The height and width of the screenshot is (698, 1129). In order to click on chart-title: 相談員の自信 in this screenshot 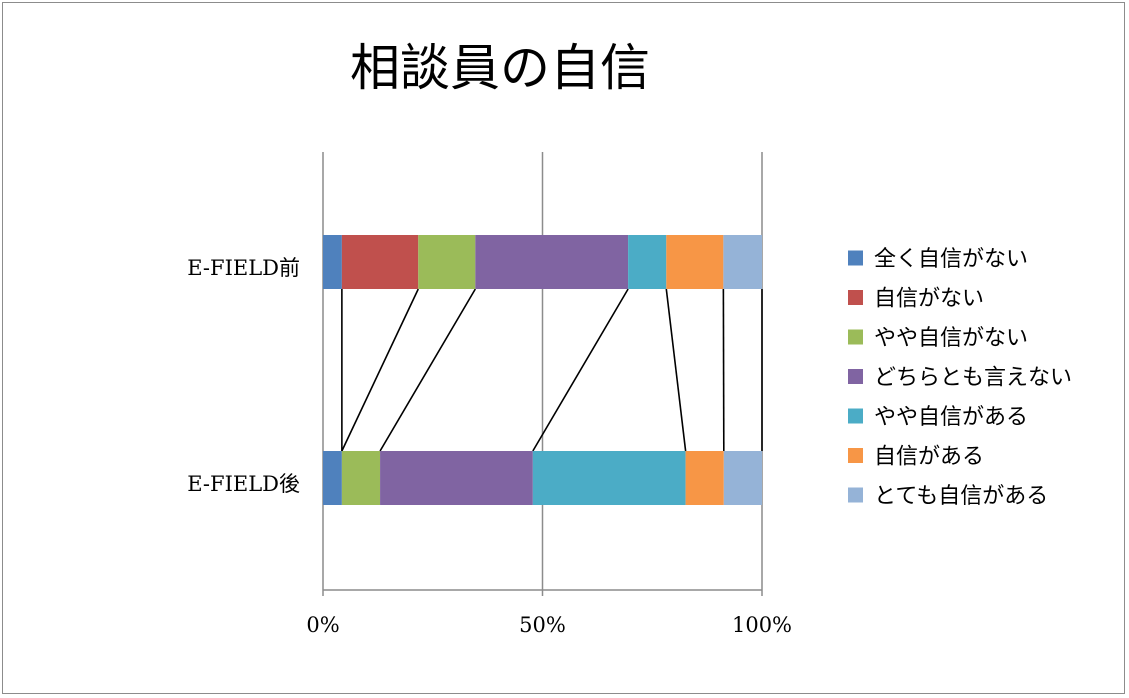, I will do `click(500, 68)`.